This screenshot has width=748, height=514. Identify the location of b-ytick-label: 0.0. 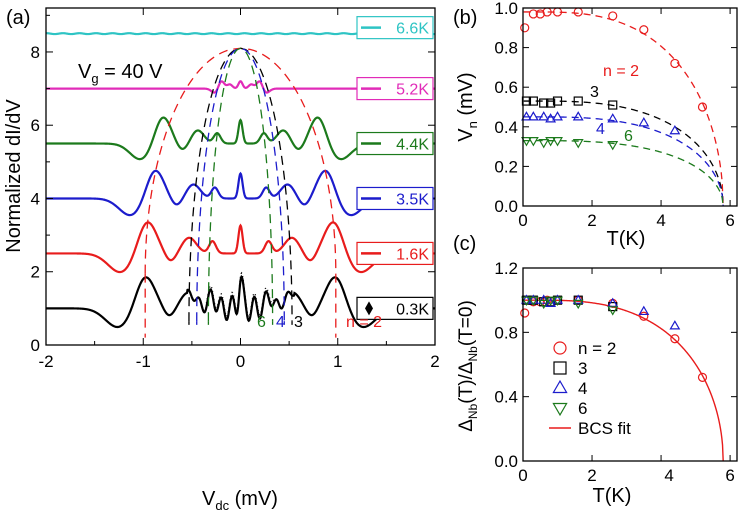
(506, 206).